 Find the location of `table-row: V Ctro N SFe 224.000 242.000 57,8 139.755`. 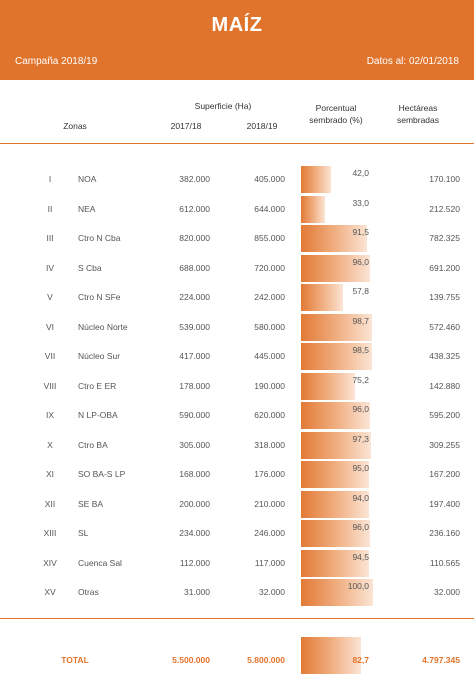

table-row: V Ctro N SFe 224.000 242.000 57,8 139.755 is located at coordinates (237, 298).